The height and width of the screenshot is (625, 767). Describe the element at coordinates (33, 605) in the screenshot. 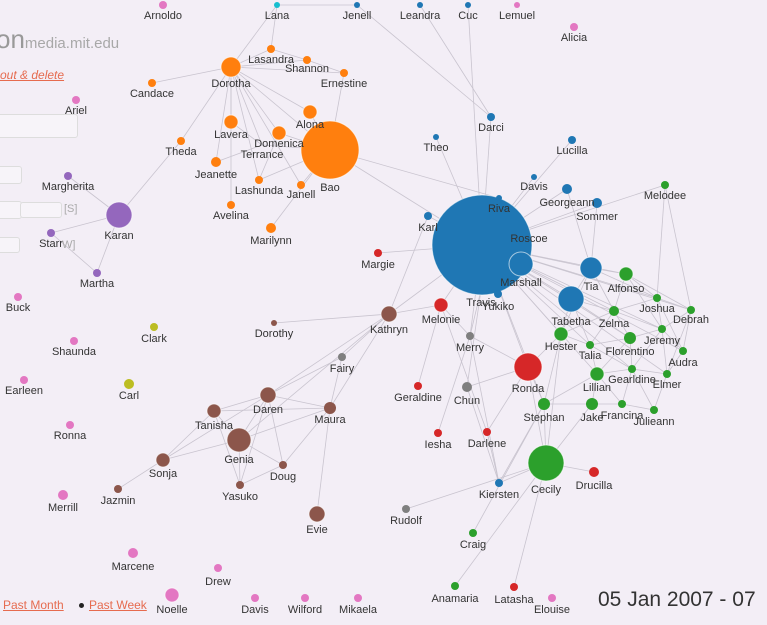

I see `past-month-link: Past Month` at that location.